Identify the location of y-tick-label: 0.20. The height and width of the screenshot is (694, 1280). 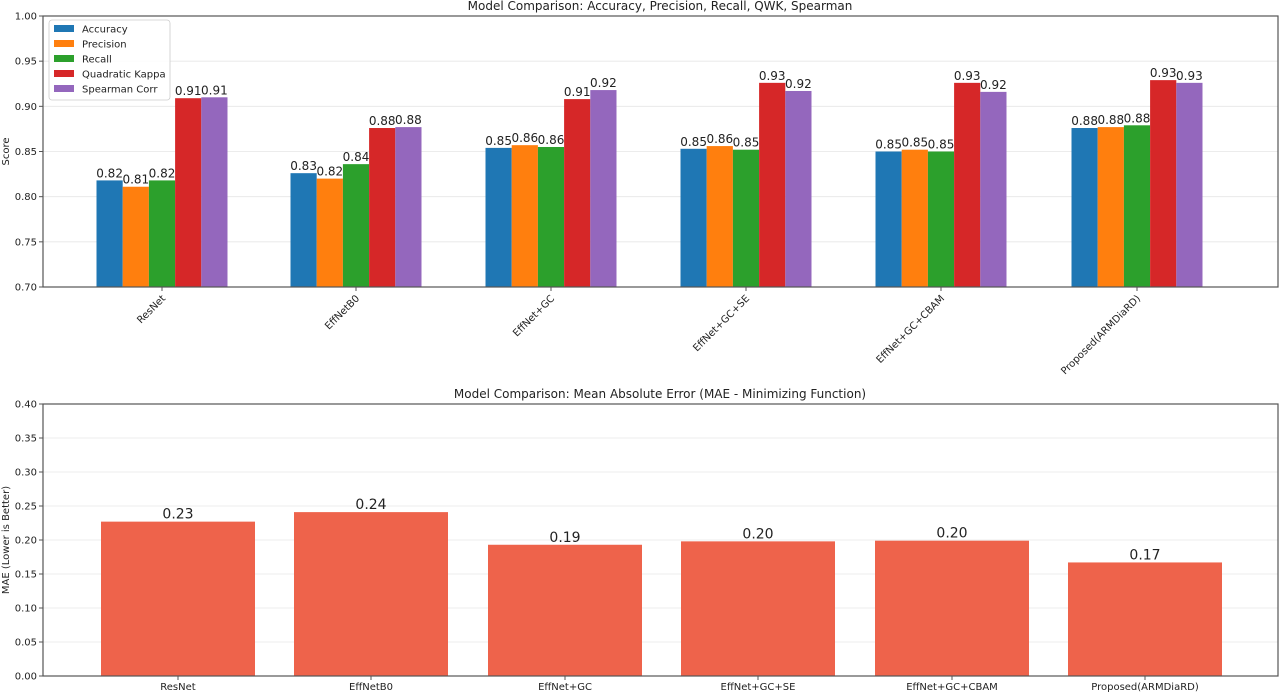
(26, 541).